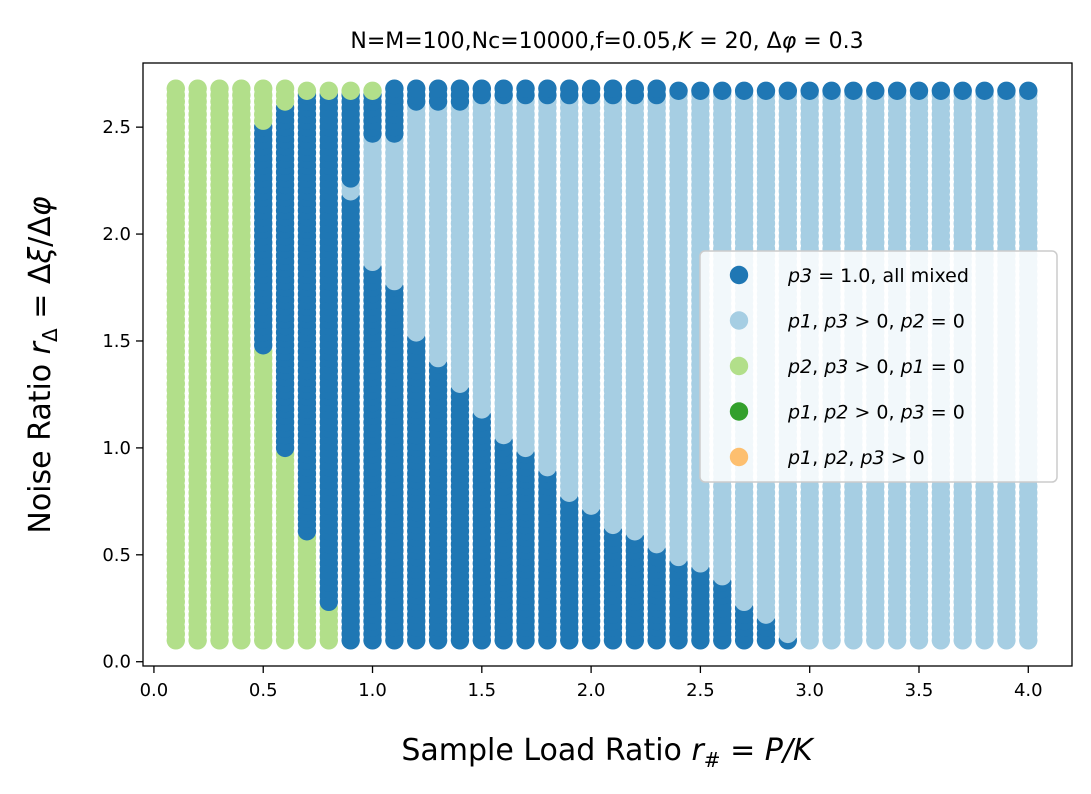 This screenshot has width=1091, height=794. Describe the element at coordinates (591, 690) in the screenshot. I see `x-tick-label: 2.0` at that location.